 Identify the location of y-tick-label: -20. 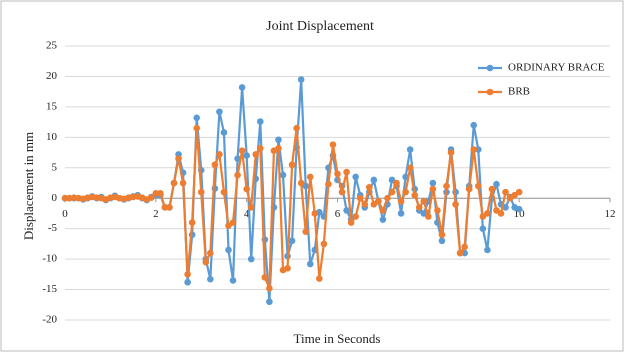
(49, 320).